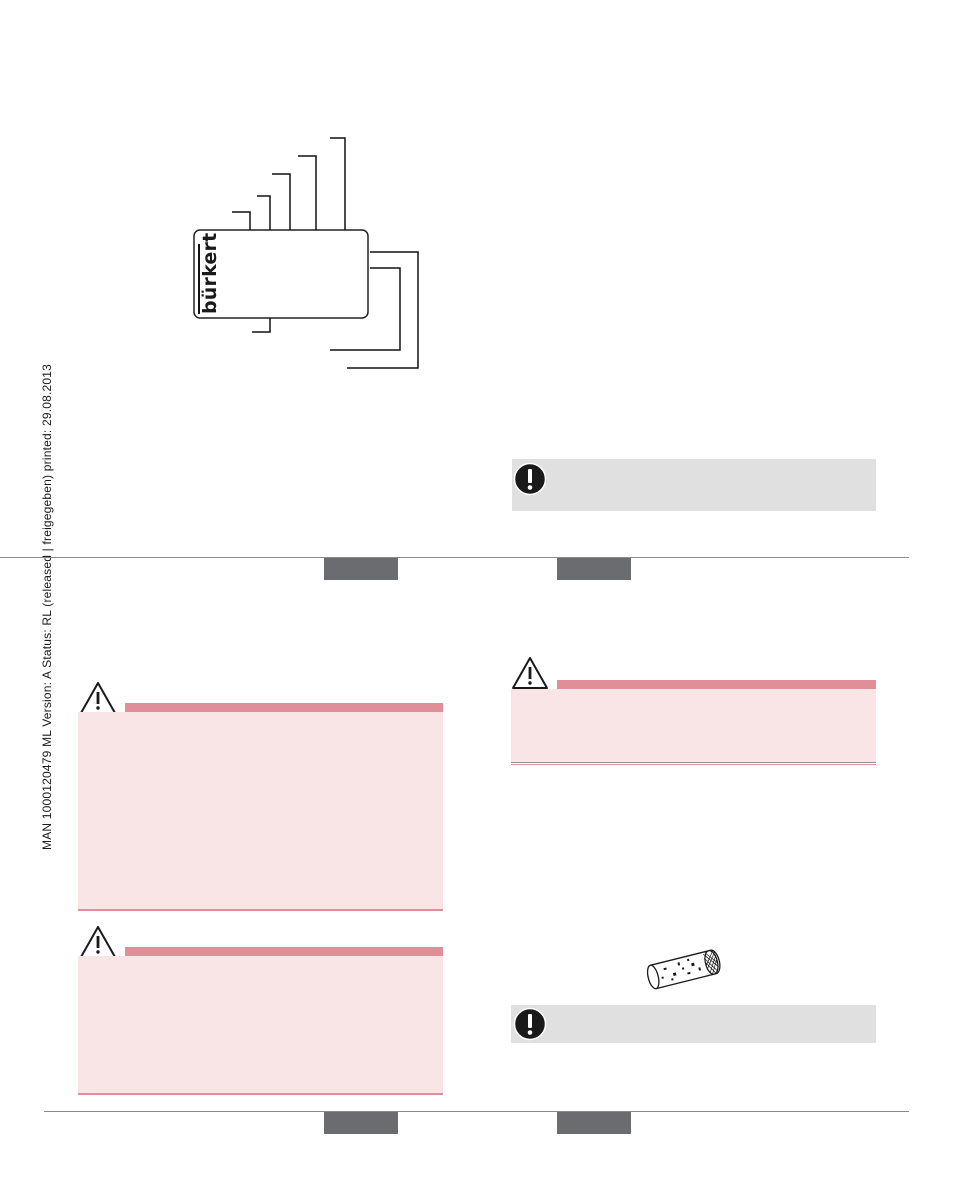  Describe the element at coordinates (260, 1094) in the screenshot. I see `warning-box-2-bottom-rule` at that location.